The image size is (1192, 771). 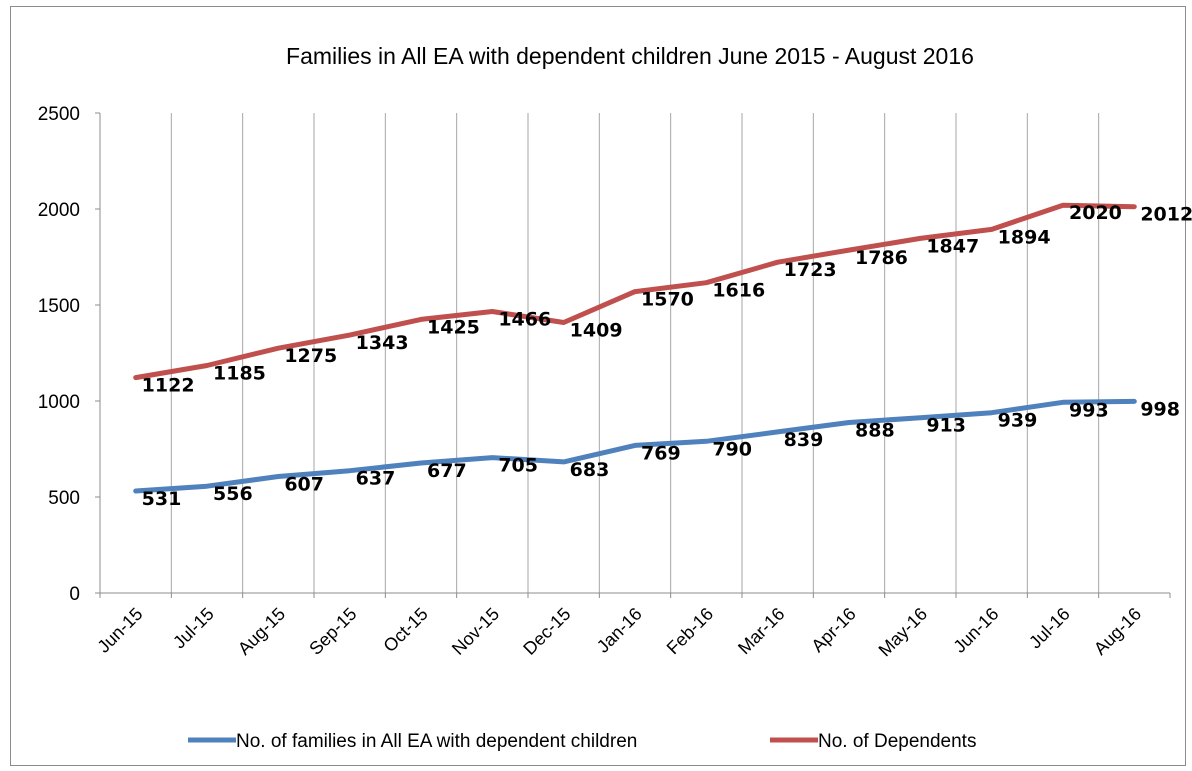 I want to click on data-label: 790, so click(x=732, y=449).